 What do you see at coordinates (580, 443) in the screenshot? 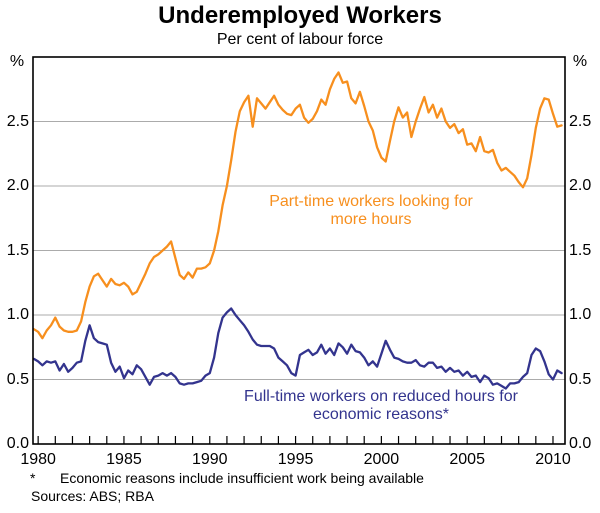
I see `y-axis-label-right: 0.0` at bounding box center [580, 443].